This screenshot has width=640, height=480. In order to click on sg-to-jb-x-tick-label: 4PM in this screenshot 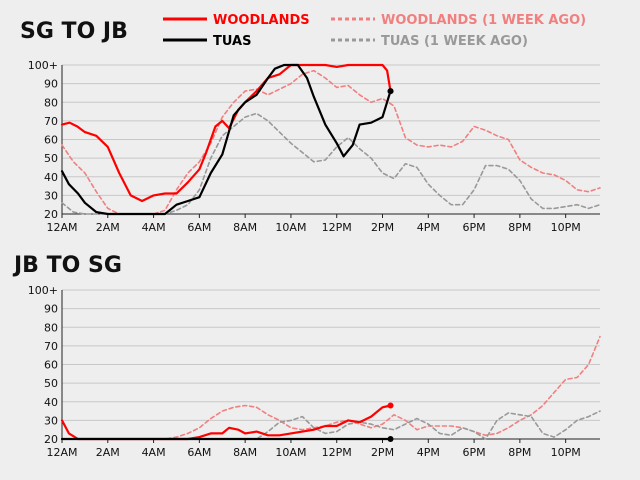, I will do `click(428, 227)`.